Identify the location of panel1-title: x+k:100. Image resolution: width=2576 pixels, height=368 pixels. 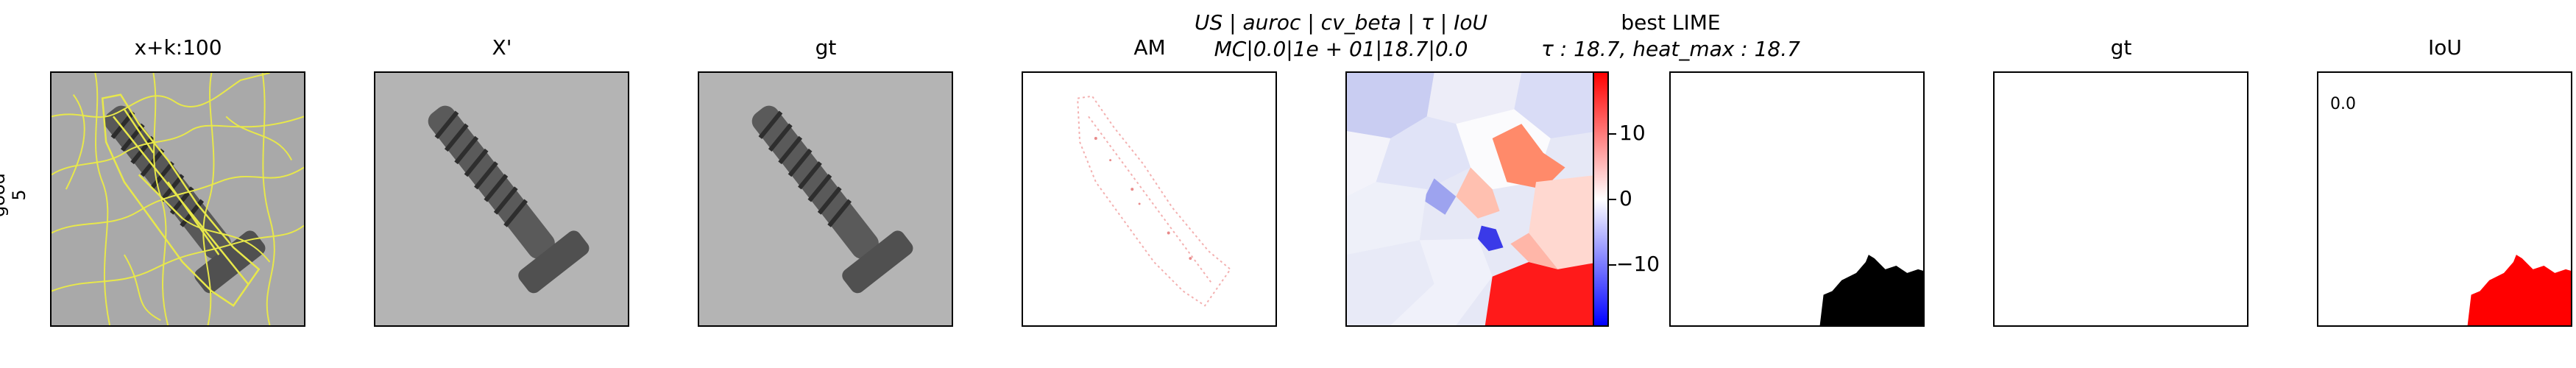
(178, 47).